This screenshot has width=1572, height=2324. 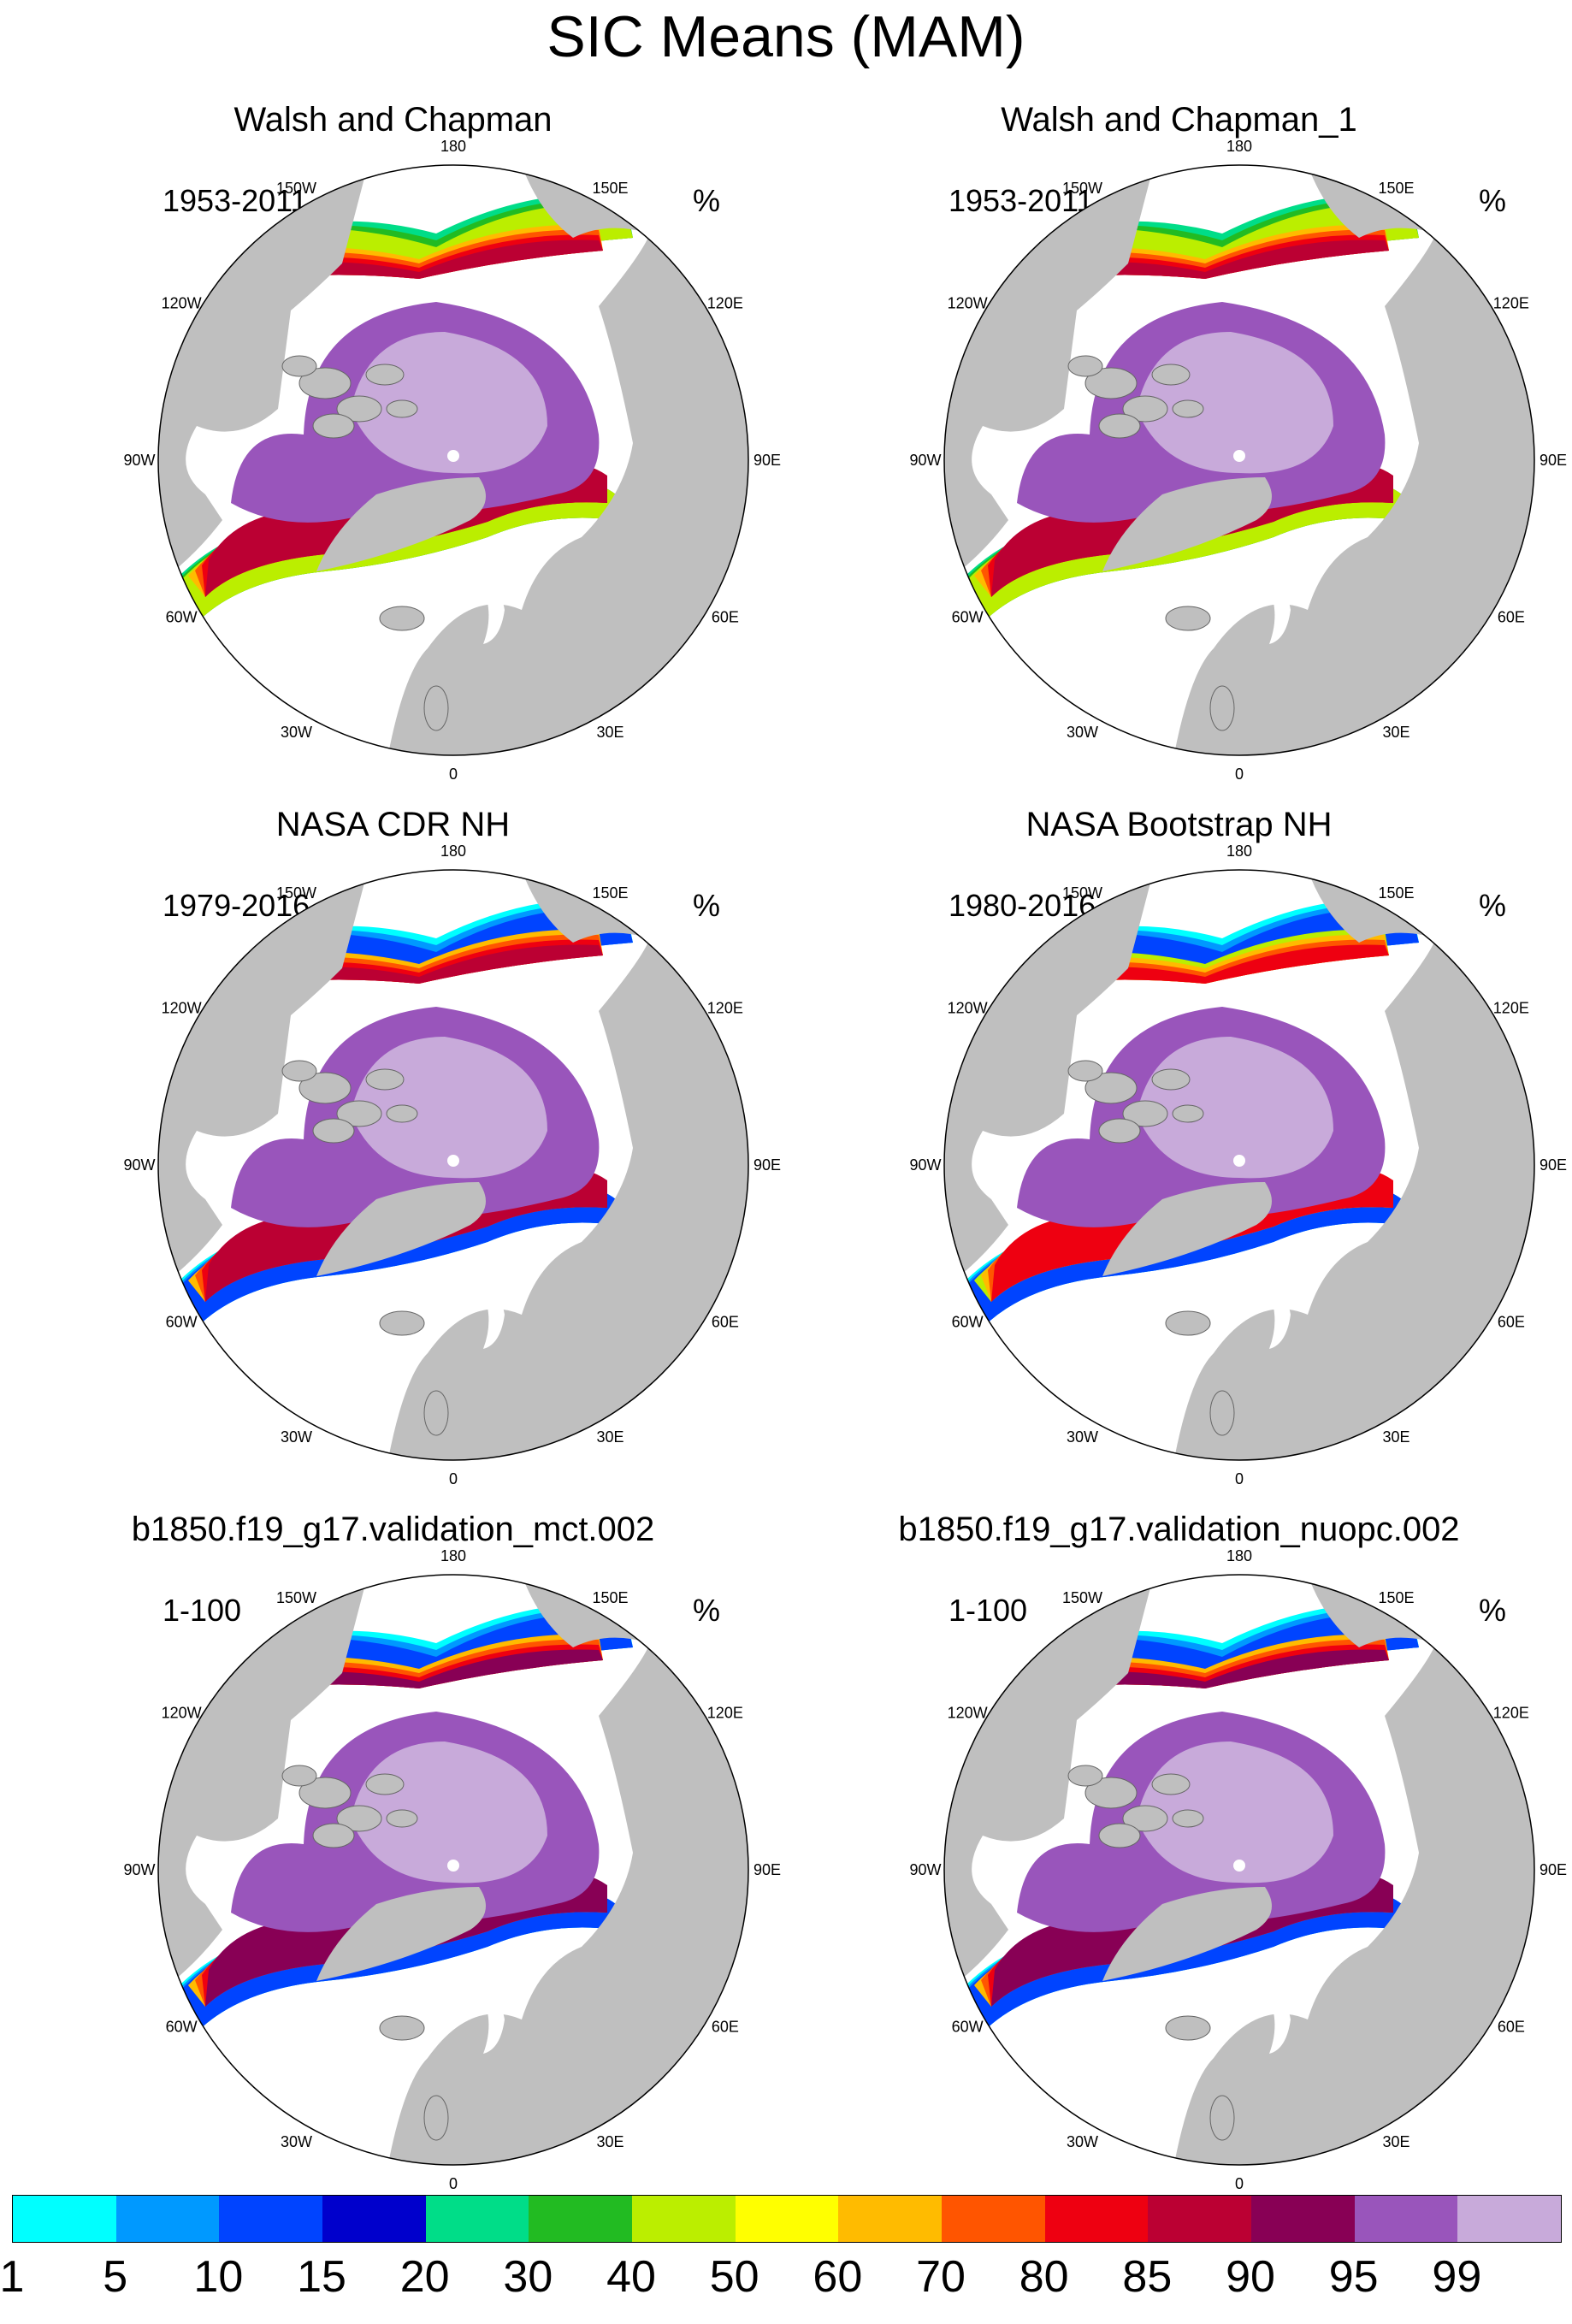 What do you see at coordinates (115, 2277) in the screenshot?
I see `colorbar-label: 5` at bounding box center [115, 2277].